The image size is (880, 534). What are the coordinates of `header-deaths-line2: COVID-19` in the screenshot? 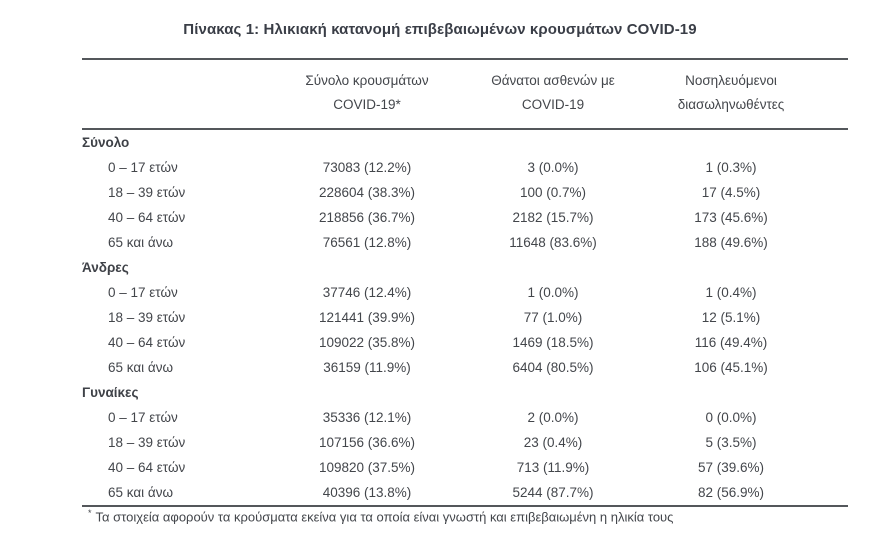 It's located at (553, 104).